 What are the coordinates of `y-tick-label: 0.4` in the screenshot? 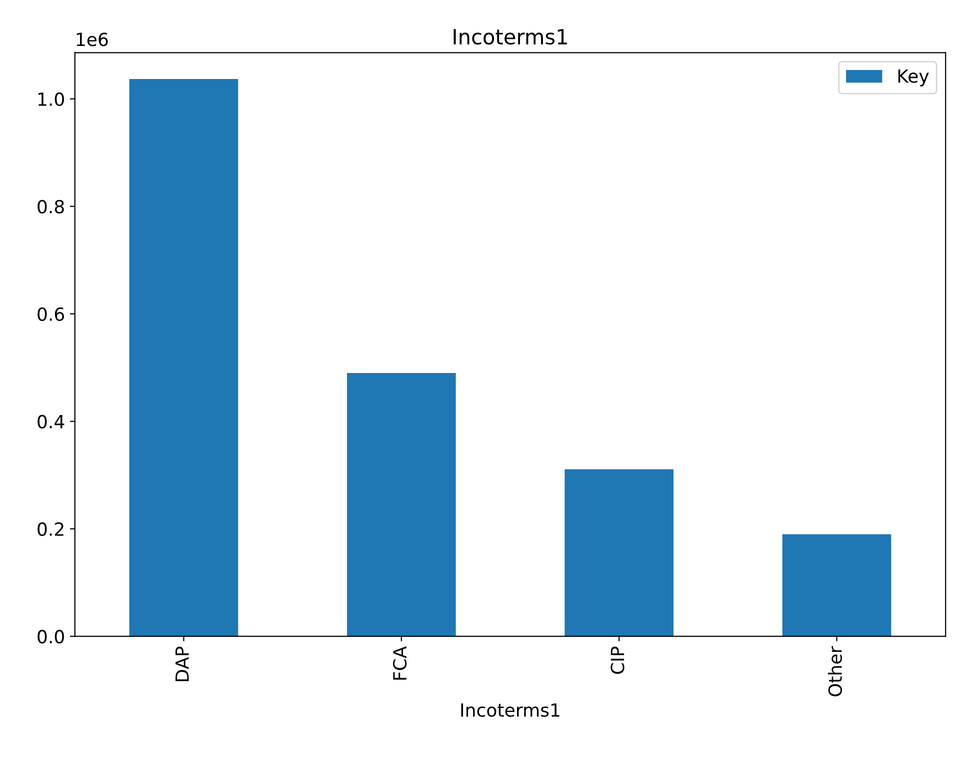 It's located at (51, 421).